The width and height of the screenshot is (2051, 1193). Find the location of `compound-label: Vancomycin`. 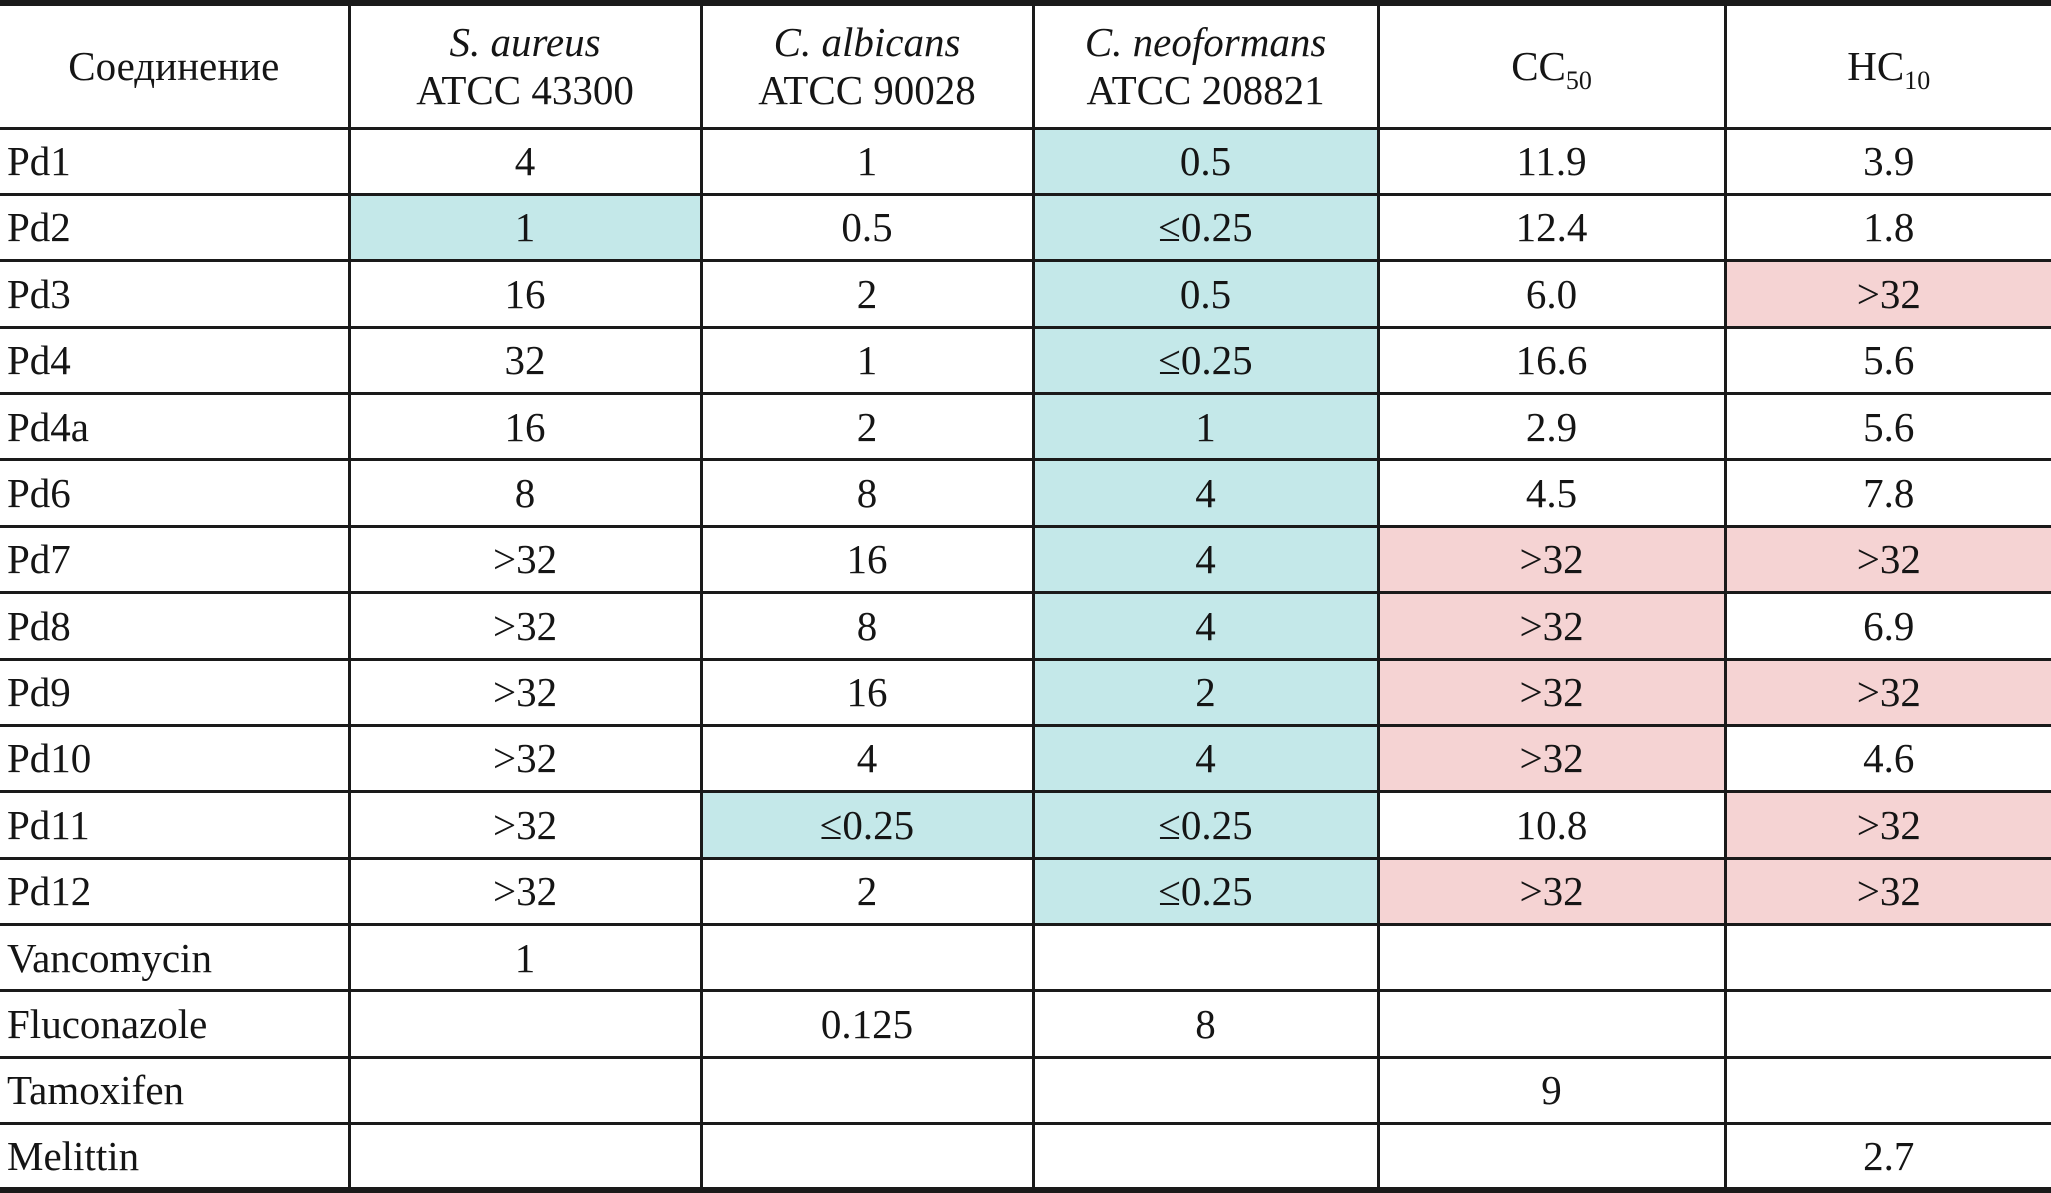

compound-label: Vancomycin is located at coordinates (175, 957).